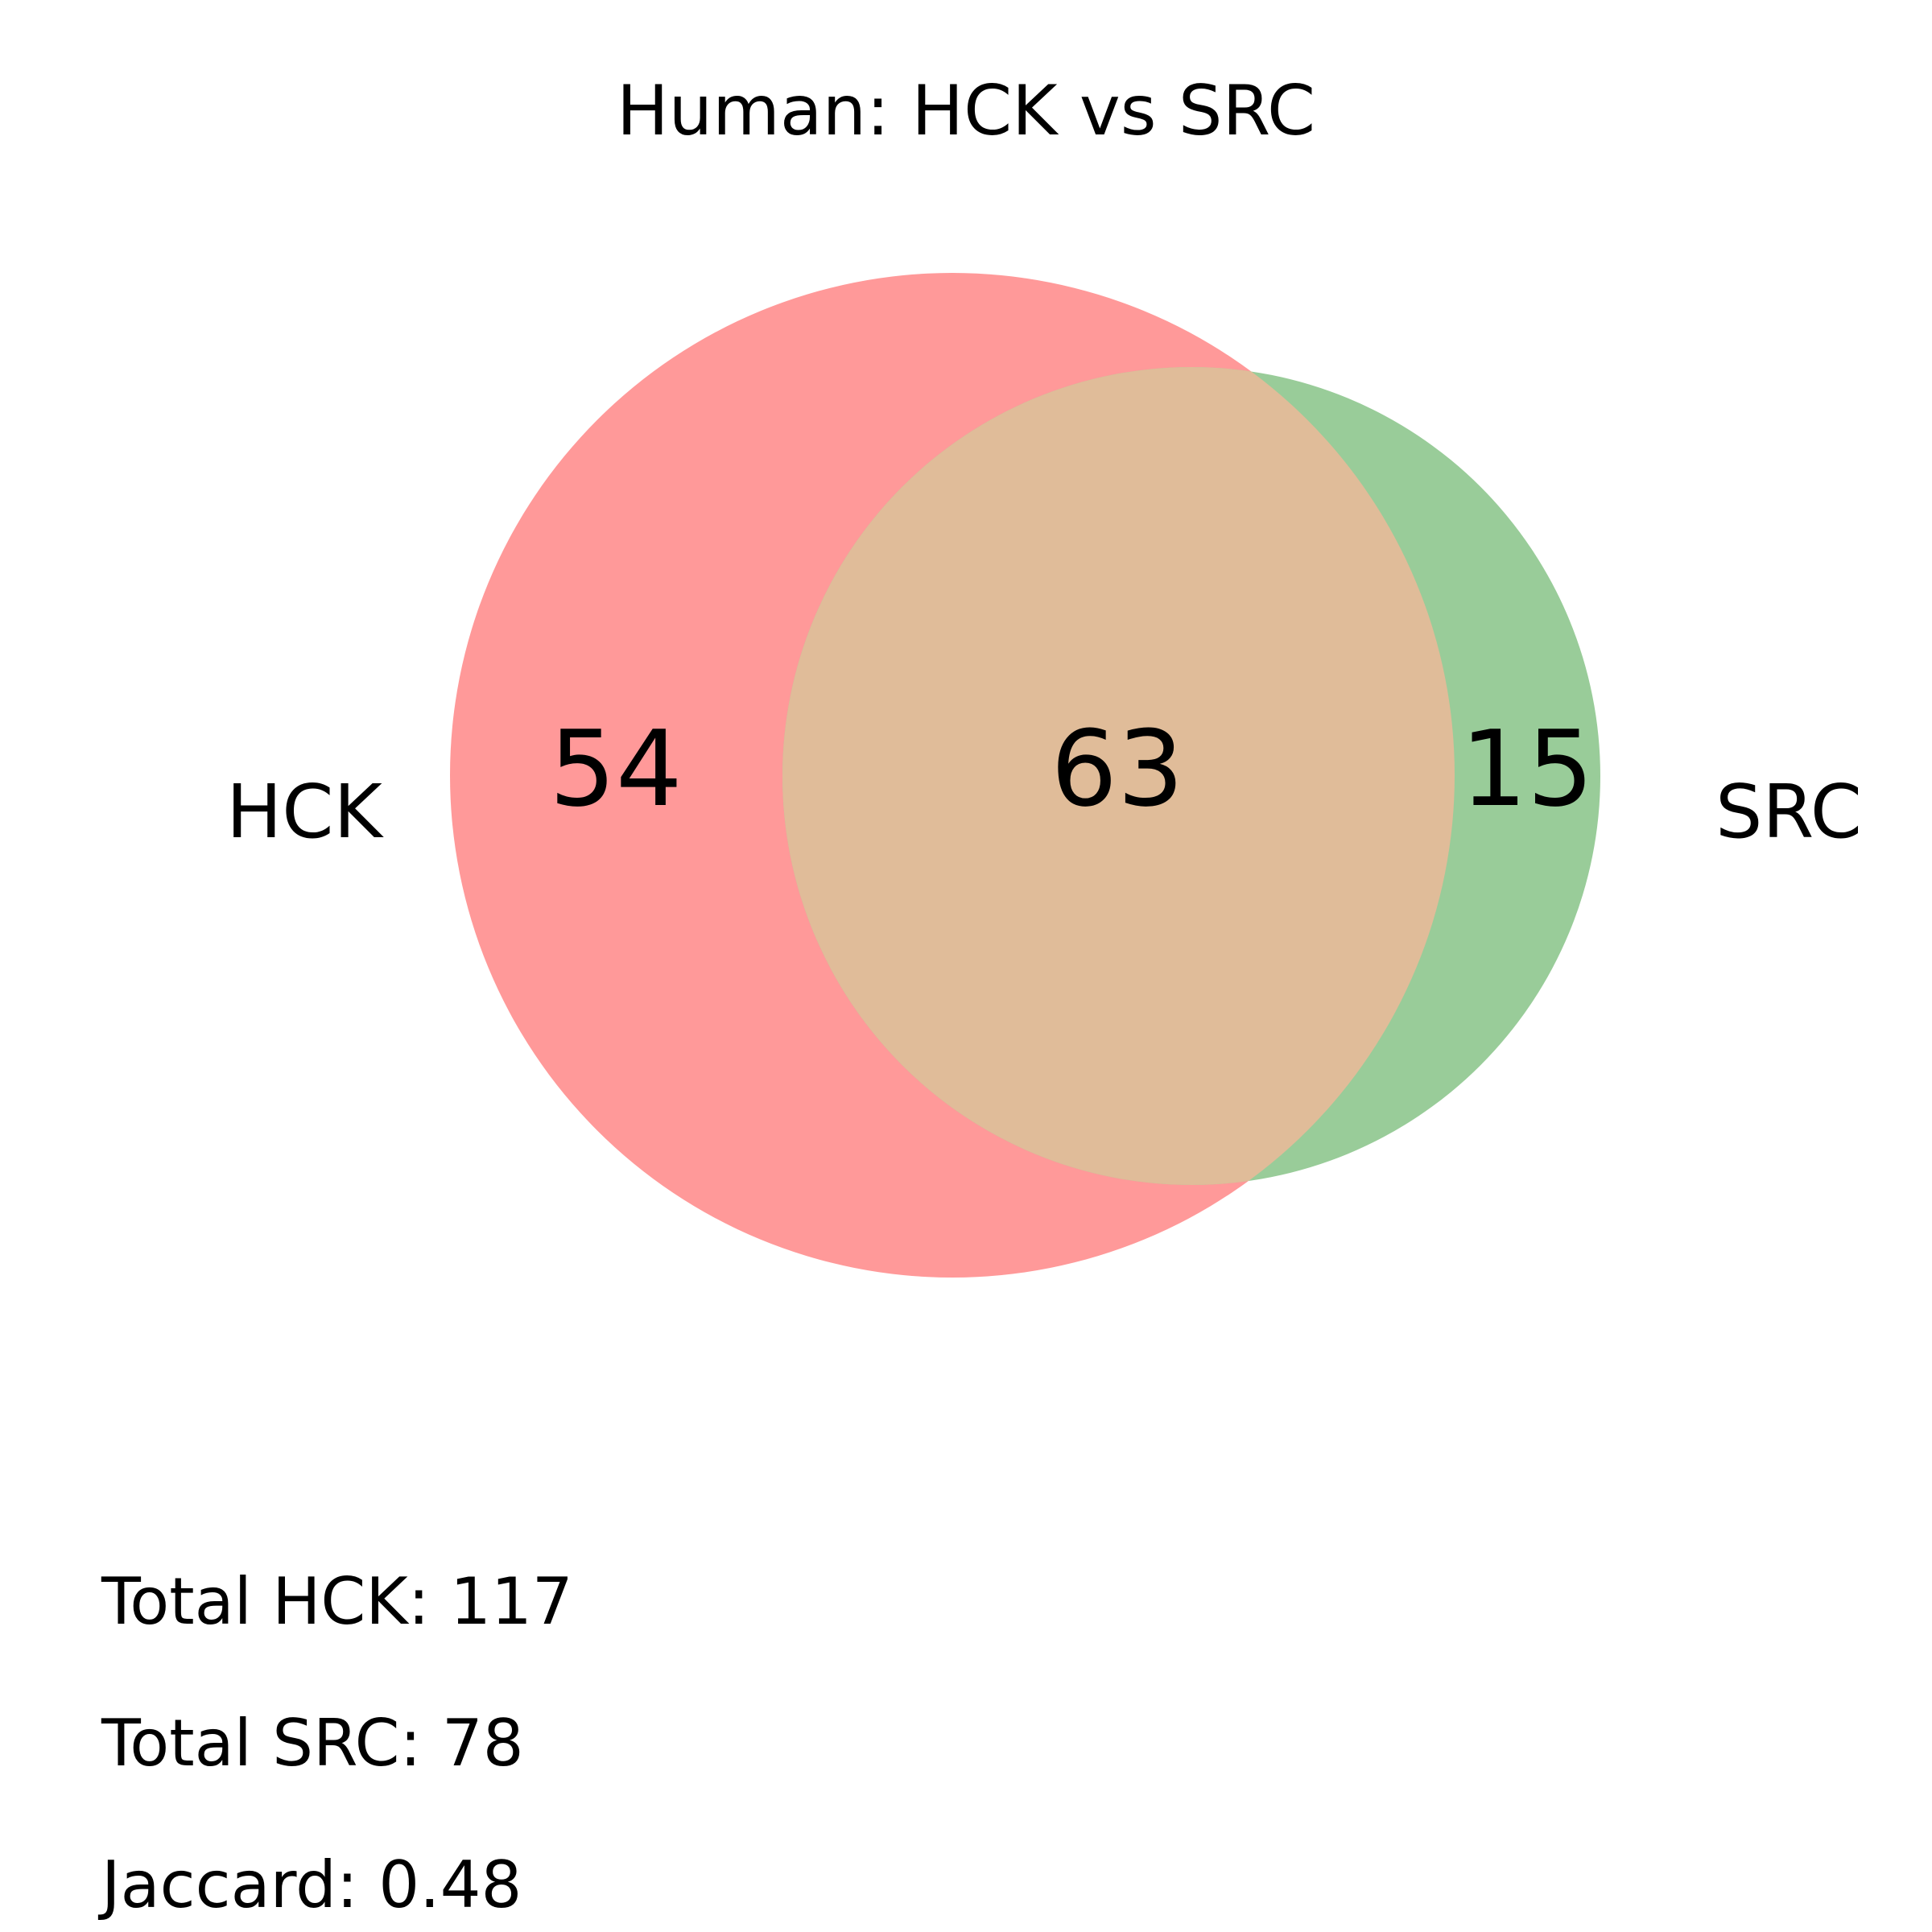 This screenshot has height=1932, width=1932. Describe the element at coordinates (615, 769) in the screenshot. I see `hck-only-count: 54` at that location.